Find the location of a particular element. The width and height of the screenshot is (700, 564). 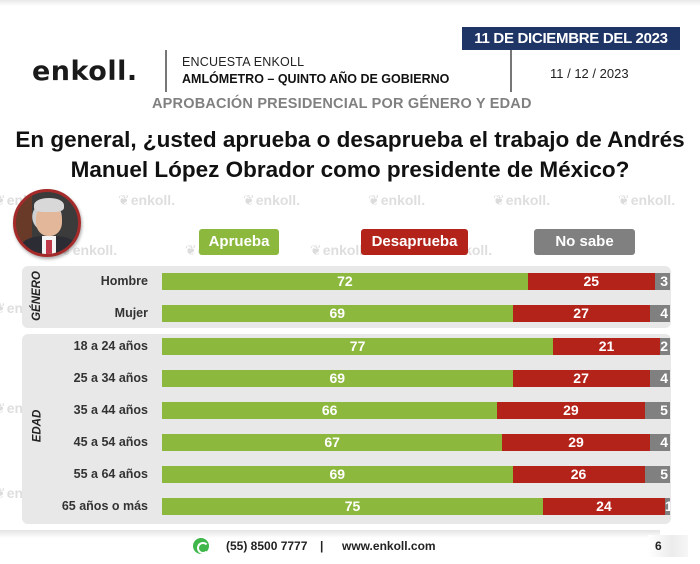

footer-website: www.enkoll.com is located at coordinates (389, 546).